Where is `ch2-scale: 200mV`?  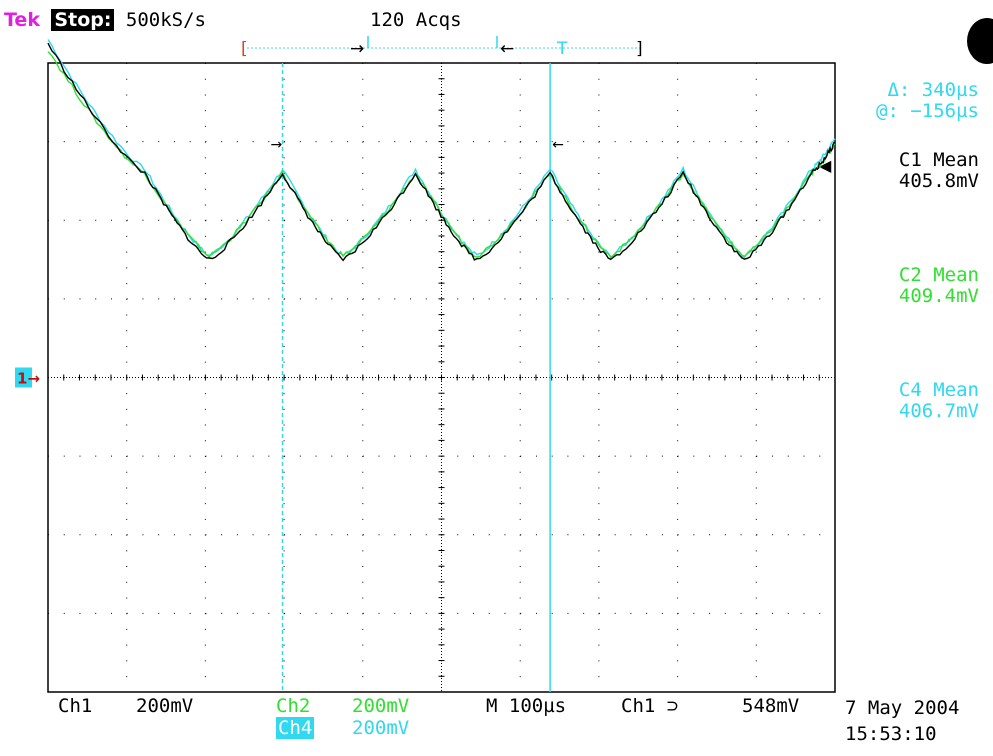 ch2-scale: 200mV is located at coordinates (381, 706).